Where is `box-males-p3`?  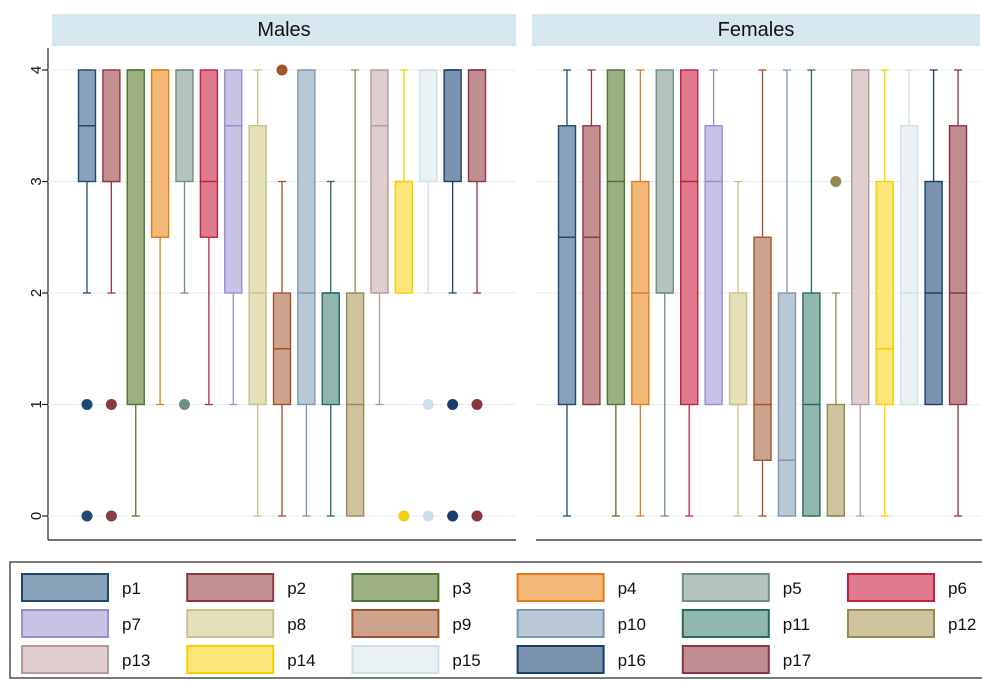
box-males-p3 is located at coordinates (135, 293).